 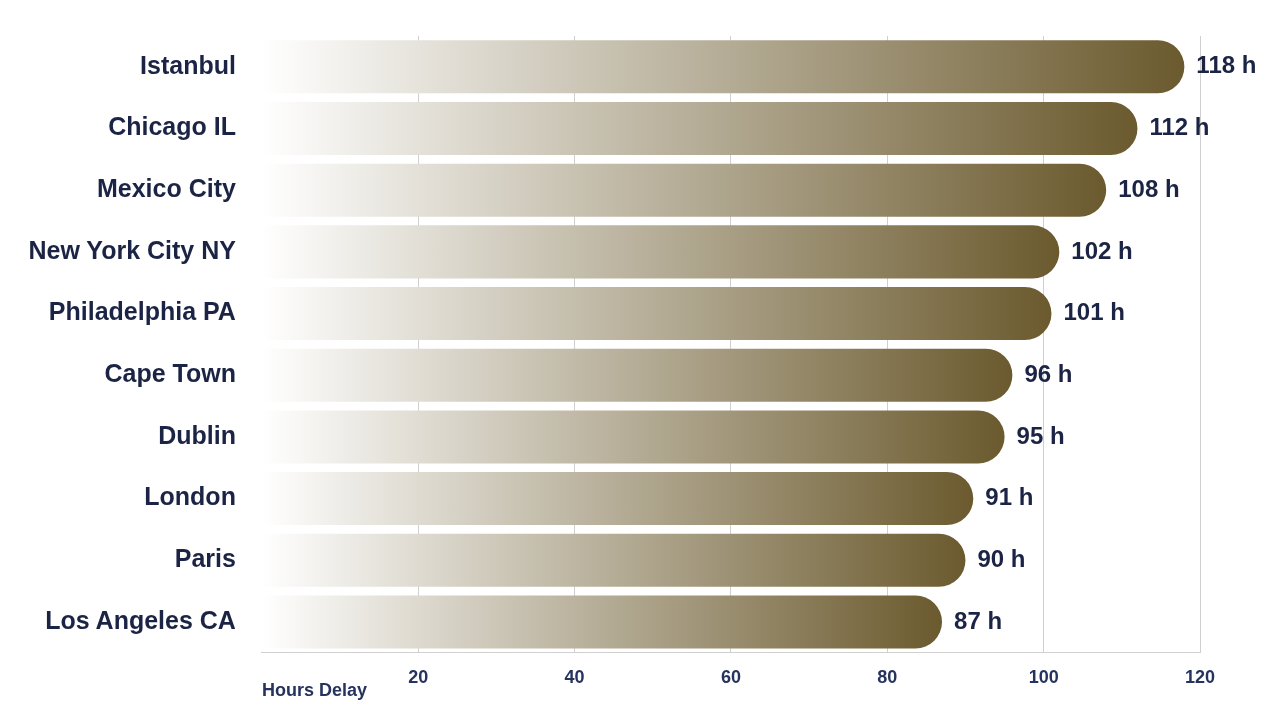 I want to click on data-label: 112 h, so click(x=1179, y=127).